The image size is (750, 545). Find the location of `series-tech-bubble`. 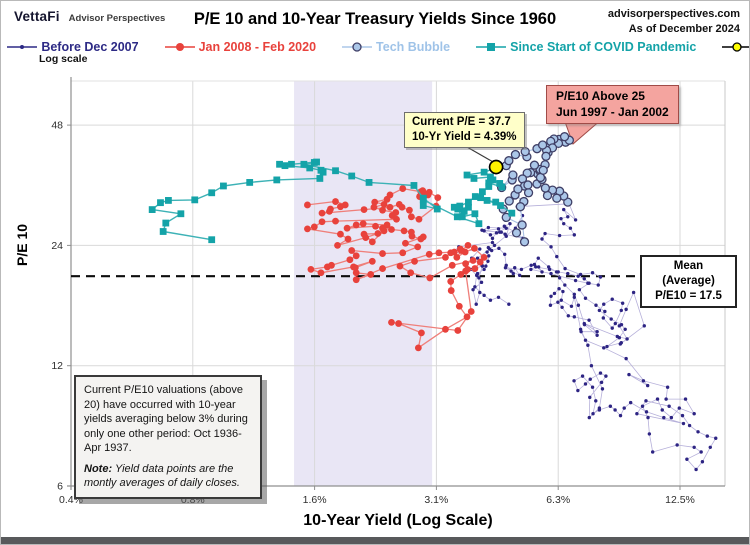

series-tech-bubble is located at coordinates (535, 189).